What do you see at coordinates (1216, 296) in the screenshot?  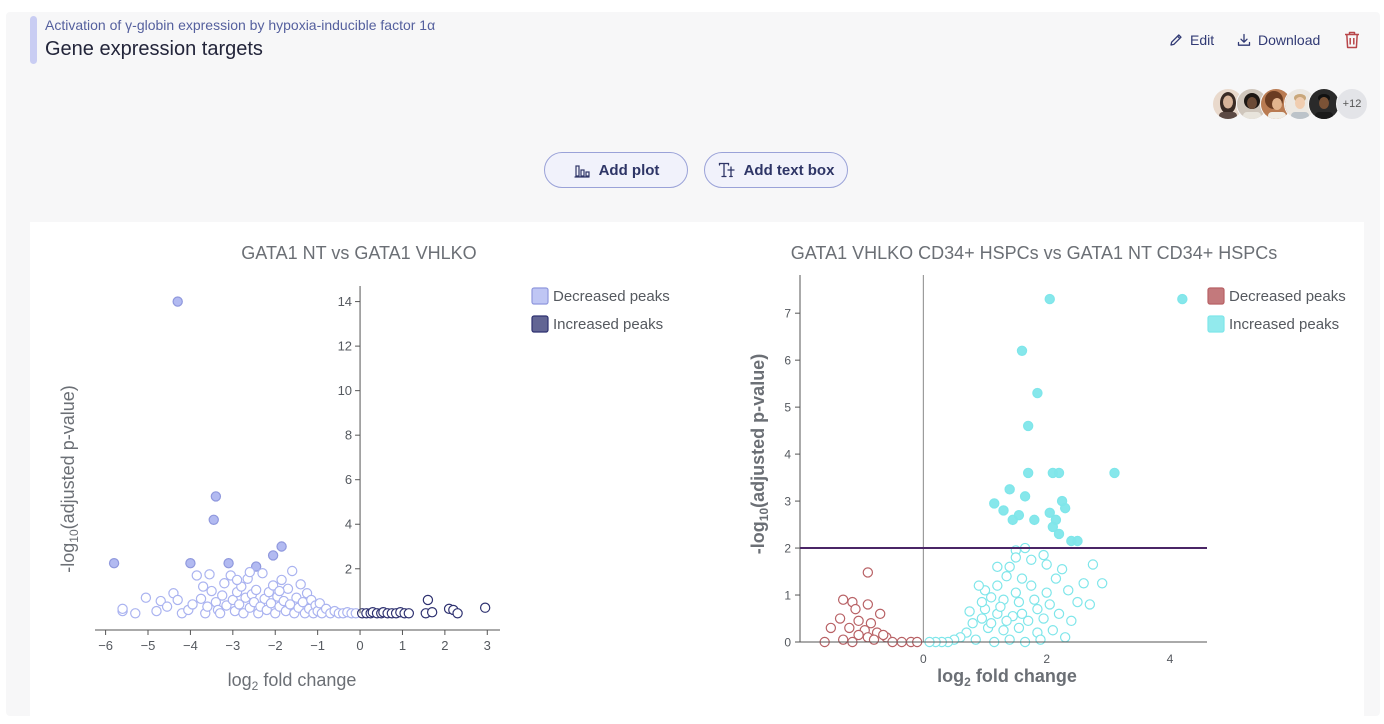 I see `legend-swatch-decreased` at bounding box center [1216, 296].